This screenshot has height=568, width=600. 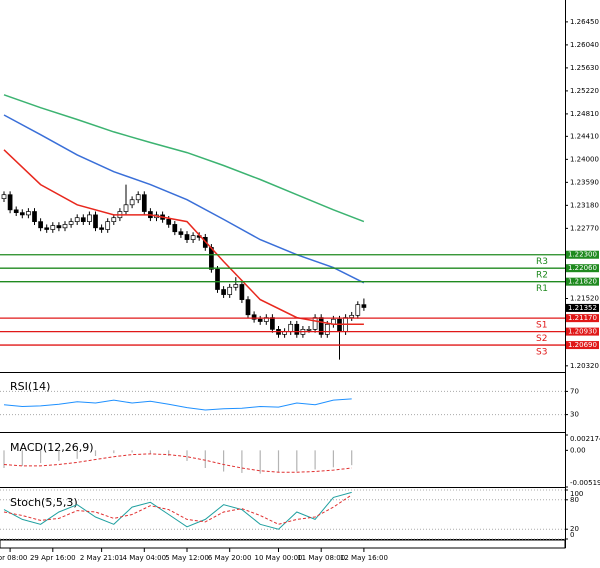 What do you see at coordinates (542, 262) in the screenshot?
I see `pivot-name: R3` at bounding box center [542, 262].